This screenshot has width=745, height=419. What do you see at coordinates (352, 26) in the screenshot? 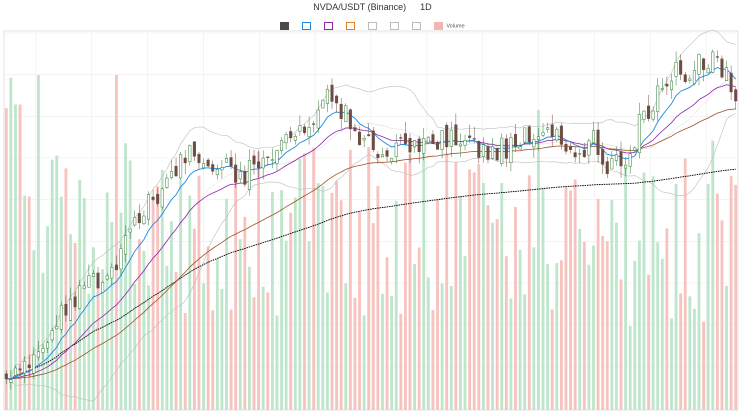
I see `legend-item-ema_c` at bounding box center [352, 26].